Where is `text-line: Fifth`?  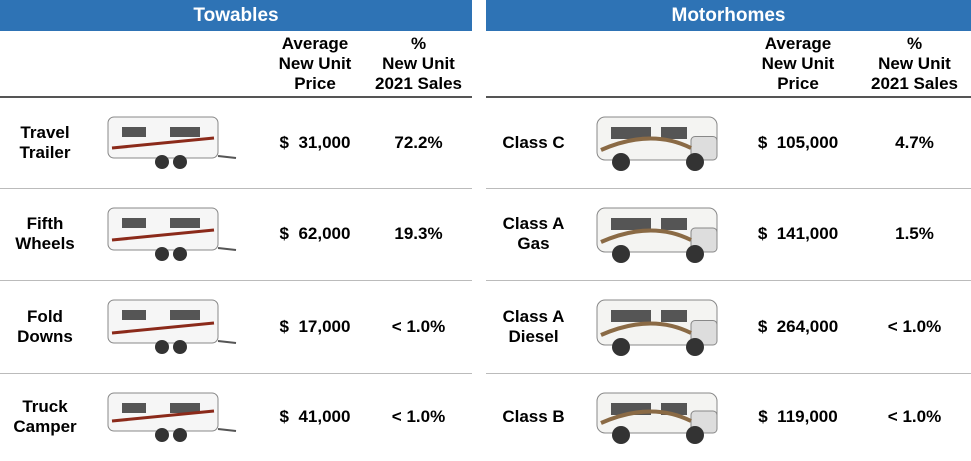
text-line: Fifth is located at coordinates (45, 223).